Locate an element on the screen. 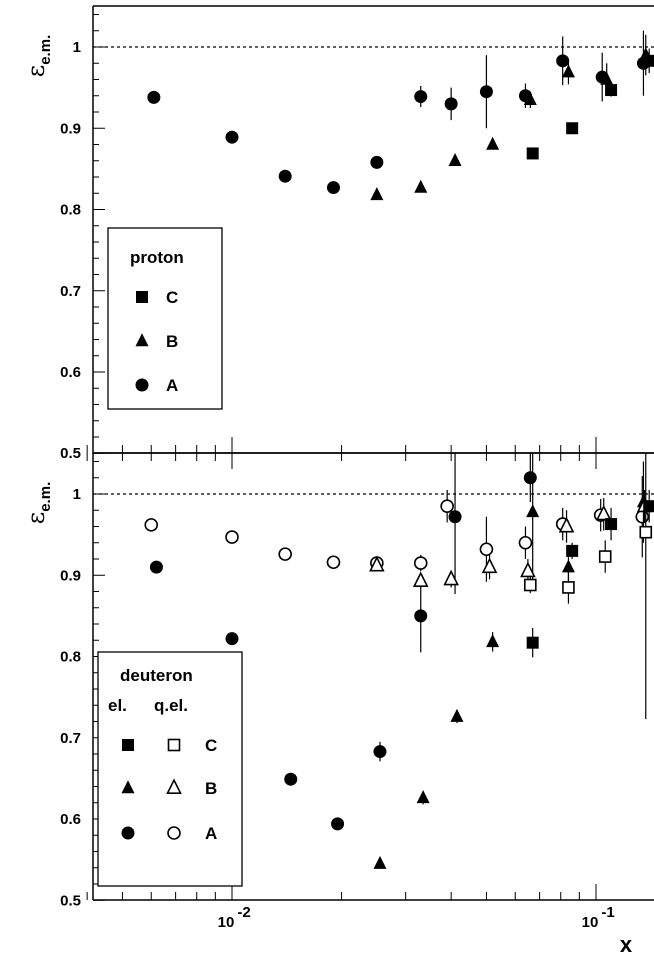 This screenshot has width=654, height=957. legend-marker-circle-open is located at coordinates (174, 833).